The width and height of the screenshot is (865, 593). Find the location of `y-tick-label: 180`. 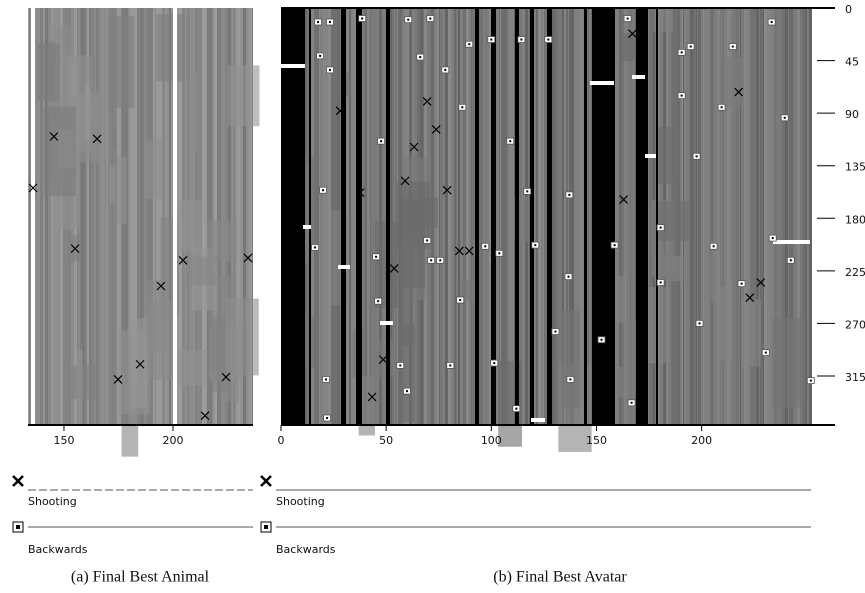

y-tick-label: 180 is located at coordinates (855, 219).